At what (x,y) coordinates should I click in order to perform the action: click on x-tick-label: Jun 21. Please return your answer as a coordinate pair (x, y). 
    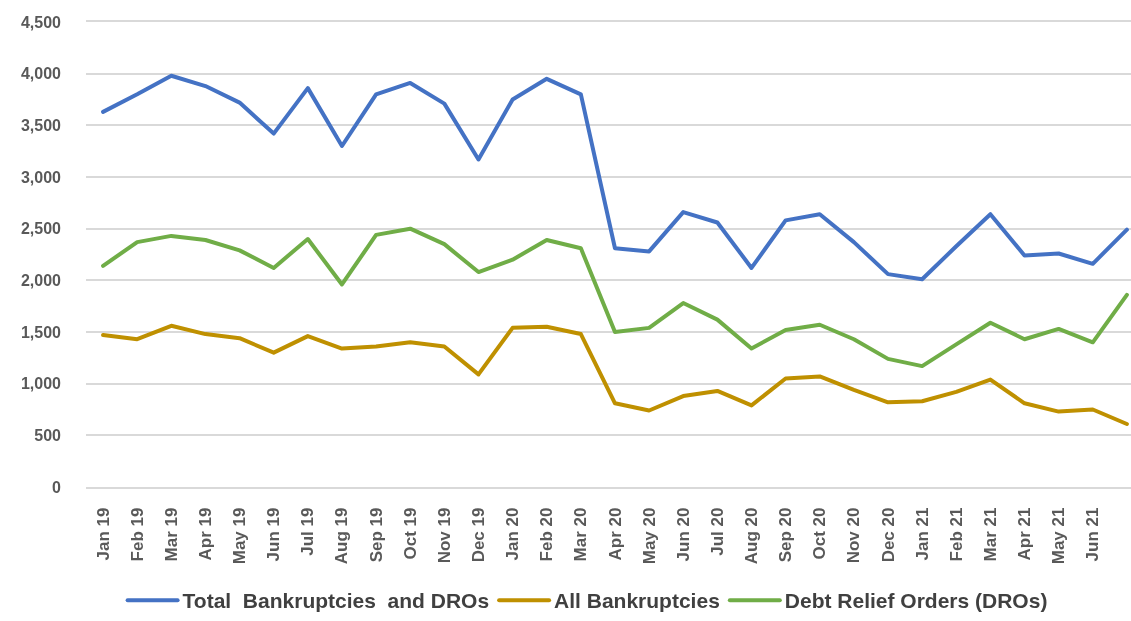
    Looking at the image, I should click on (1093, 534).